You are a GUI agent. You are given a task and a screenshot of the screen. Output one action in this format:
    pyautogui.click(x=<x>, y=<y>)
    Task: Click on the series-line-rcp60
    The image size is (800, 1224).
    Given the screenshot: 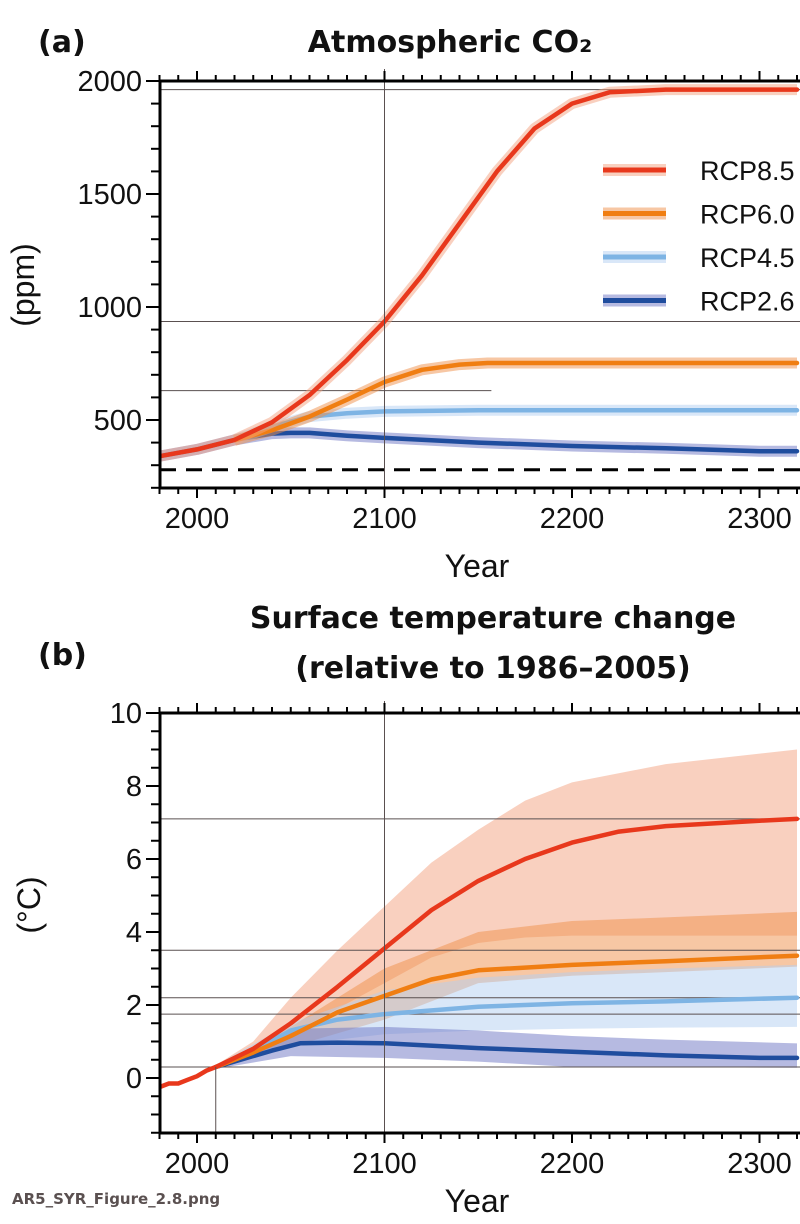 What is the action you would take?
    pyautogui.click(x=506, y=1011)
    